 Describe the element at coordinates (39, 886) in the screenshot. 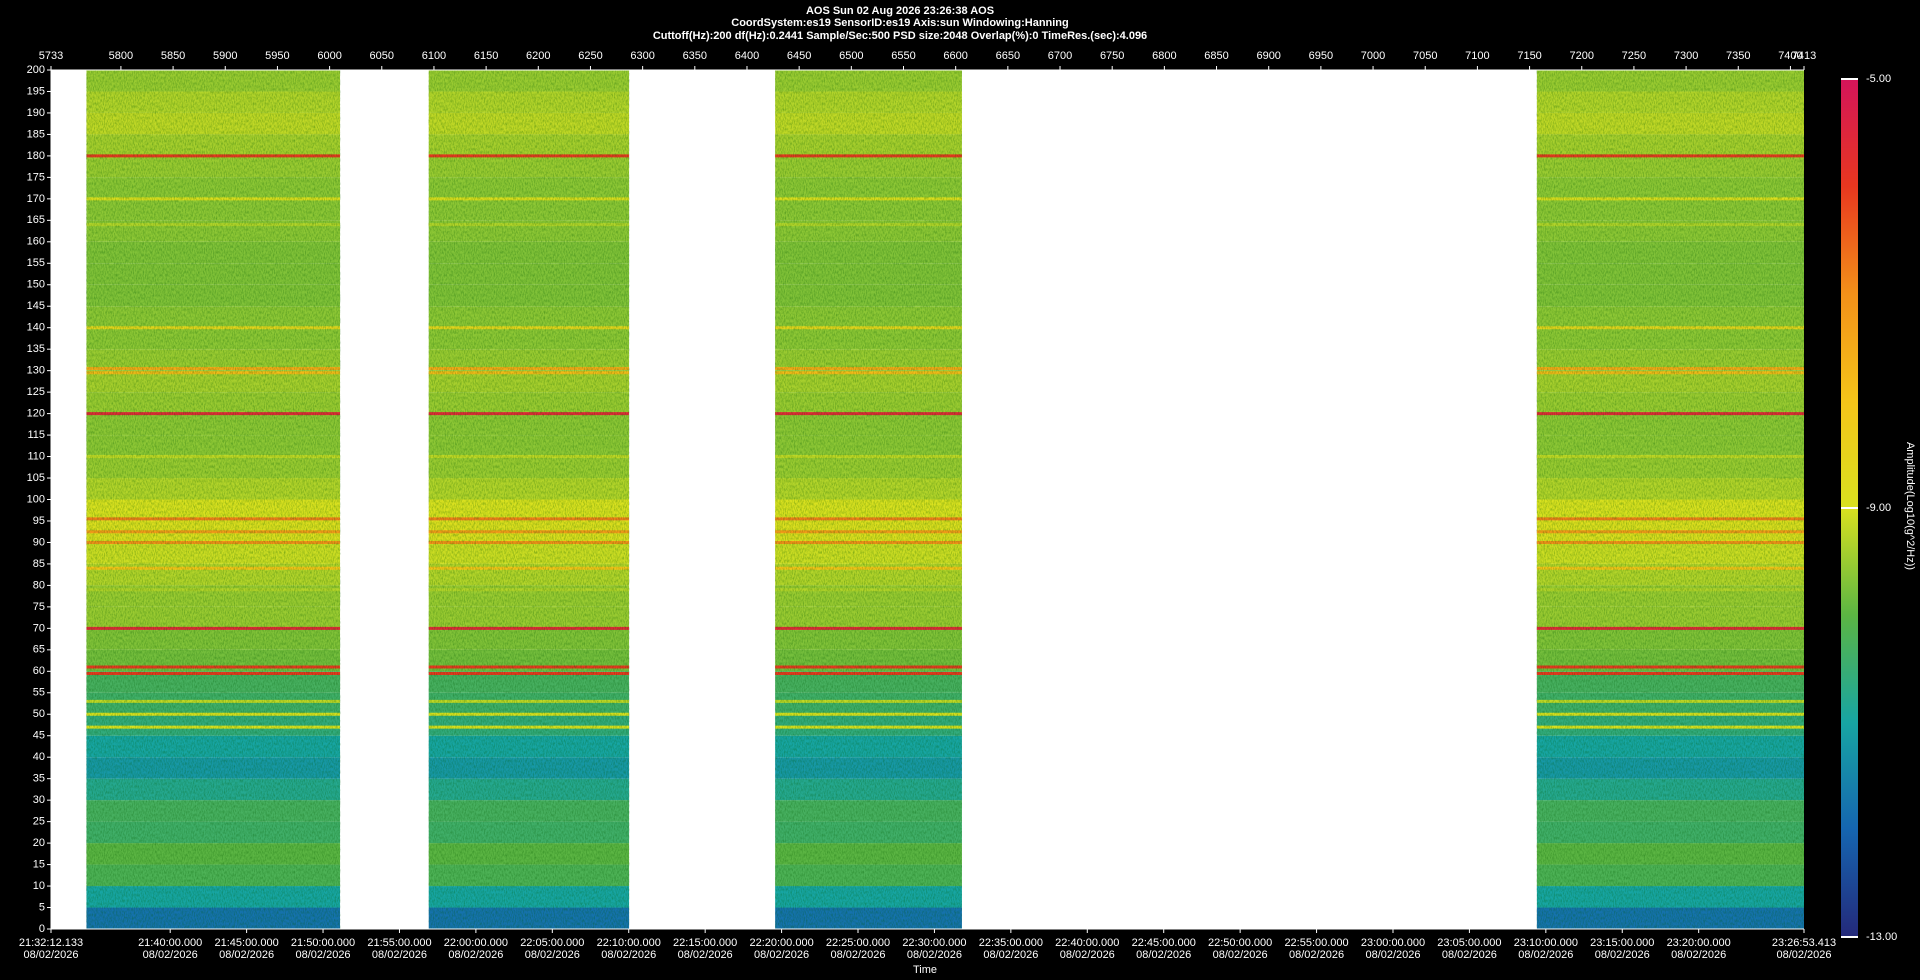

I see `y-tick-label: 10` at that location.